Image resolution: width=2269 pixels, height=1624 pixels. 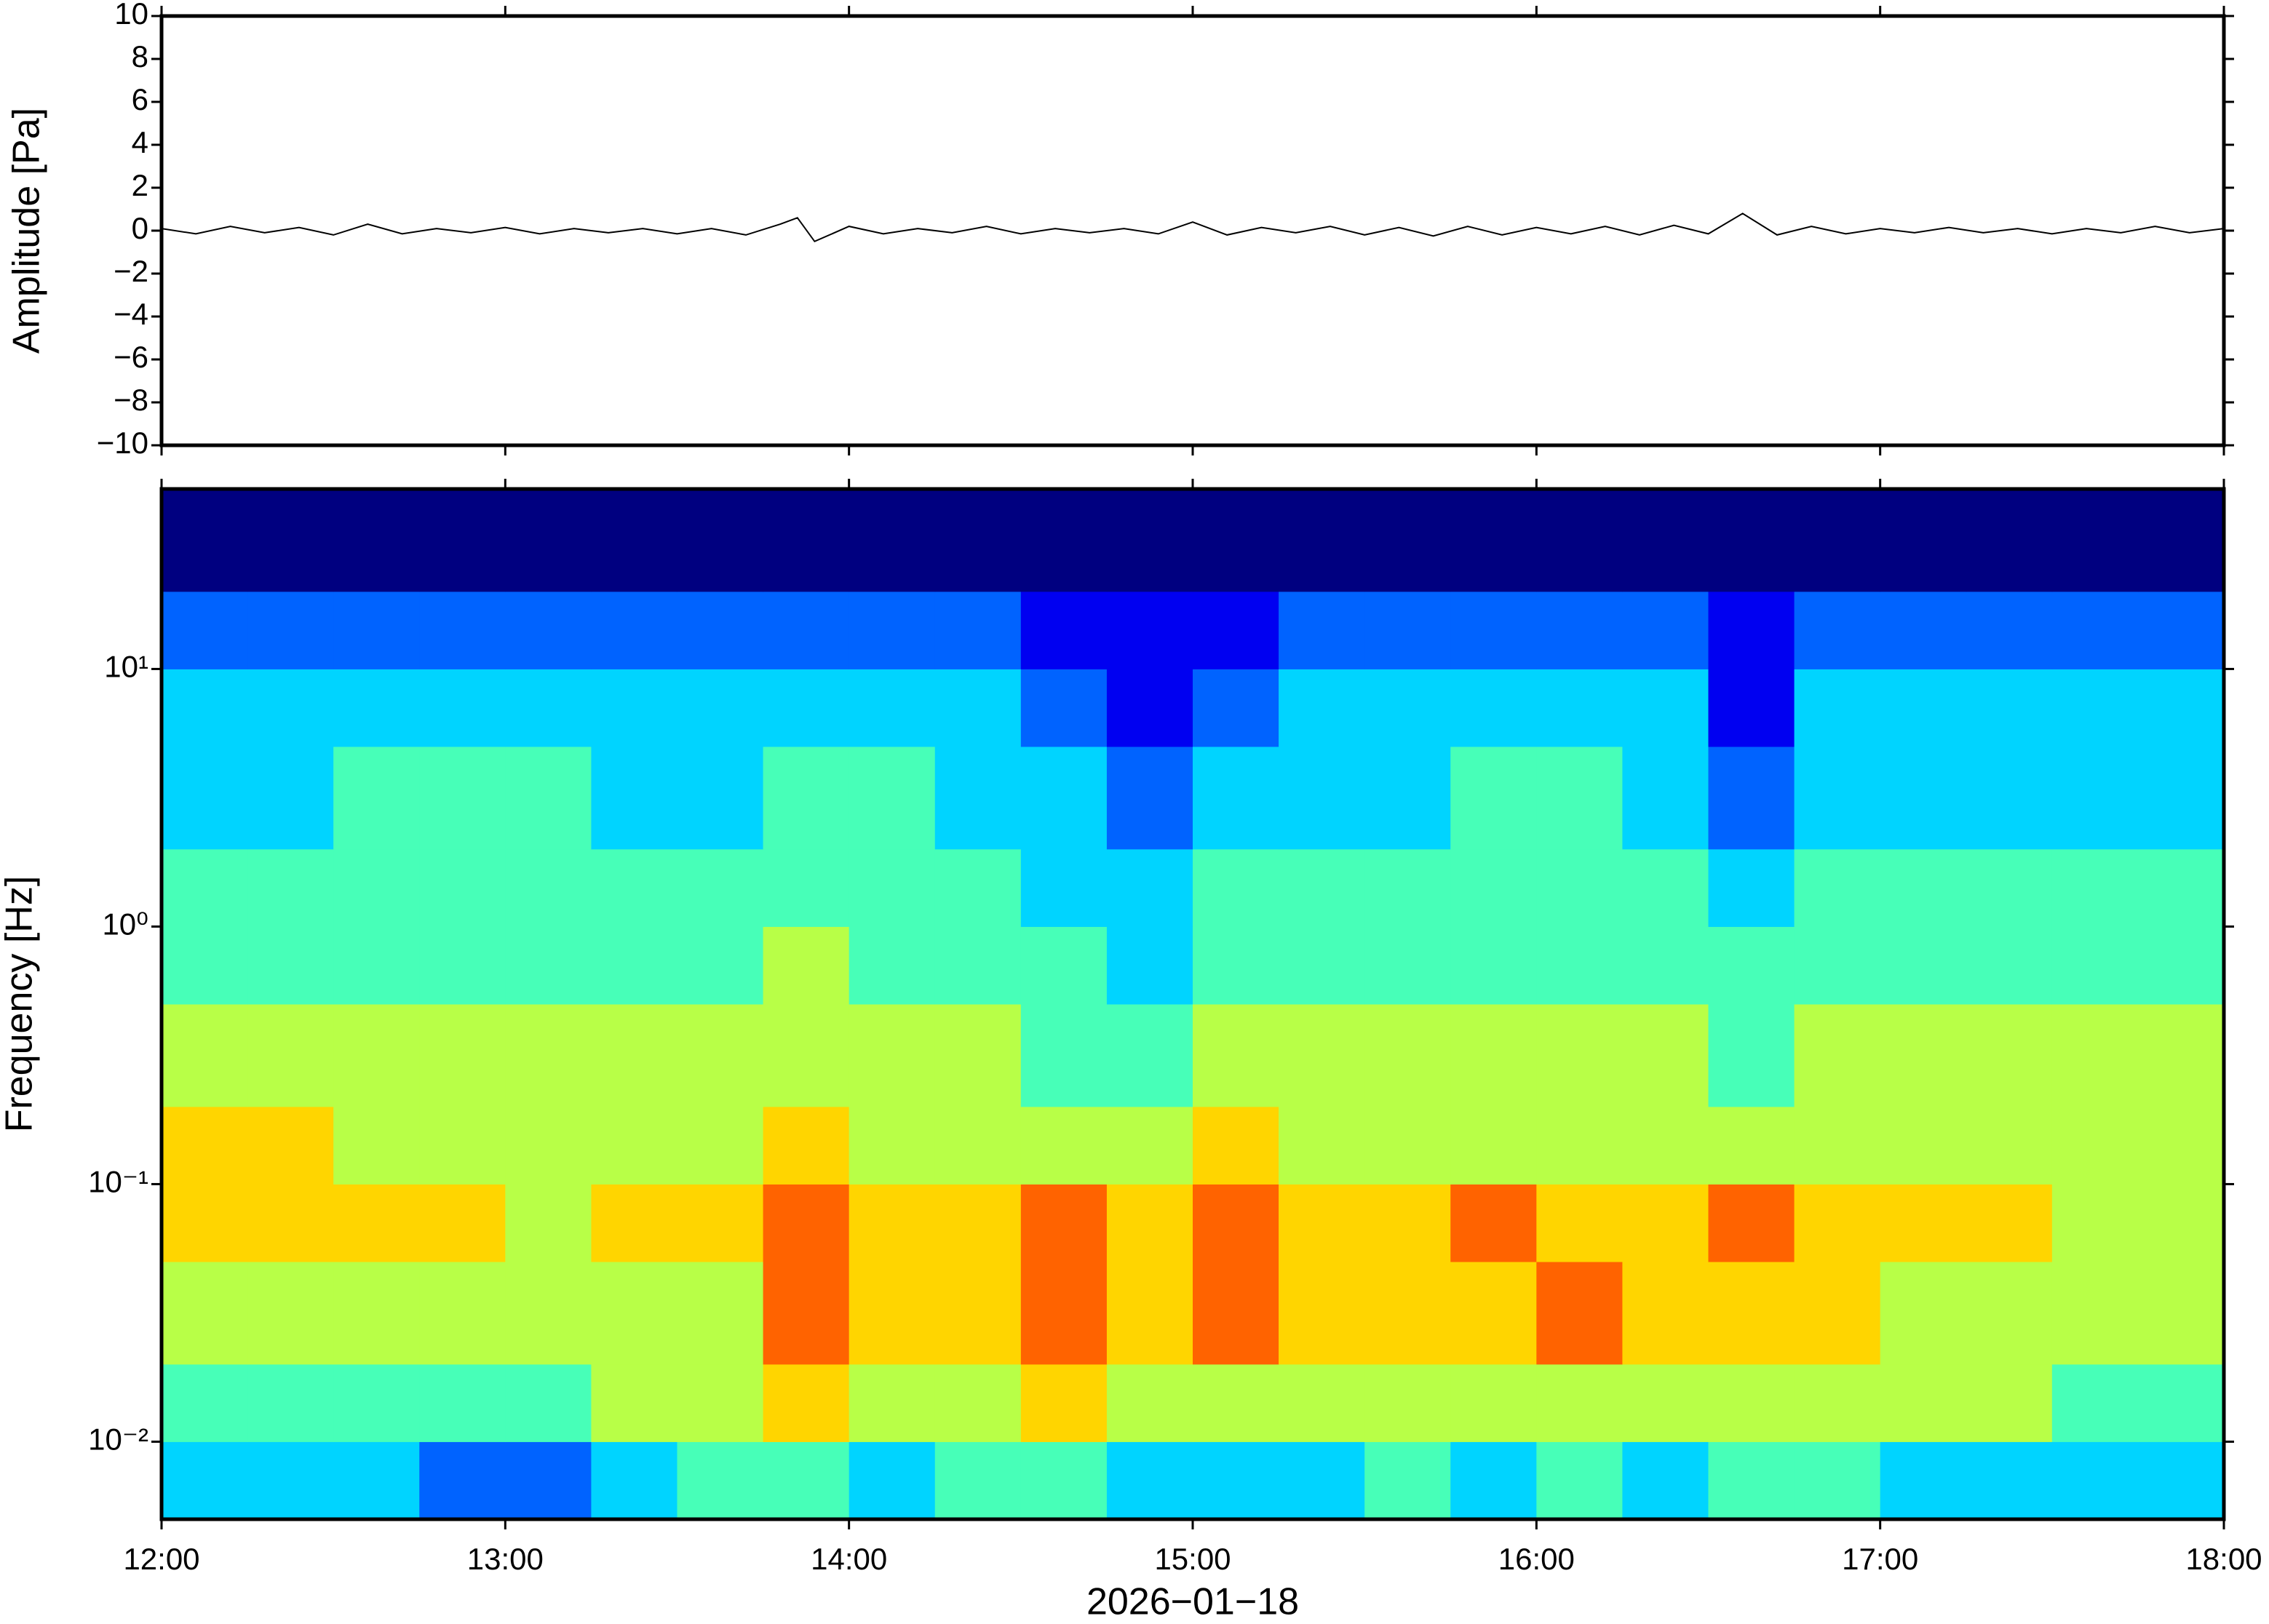 What do you see at coordinates (126, 667) in the screenshot?
I see `y-tick-label: 10¹` at bounding box center [126, 667].